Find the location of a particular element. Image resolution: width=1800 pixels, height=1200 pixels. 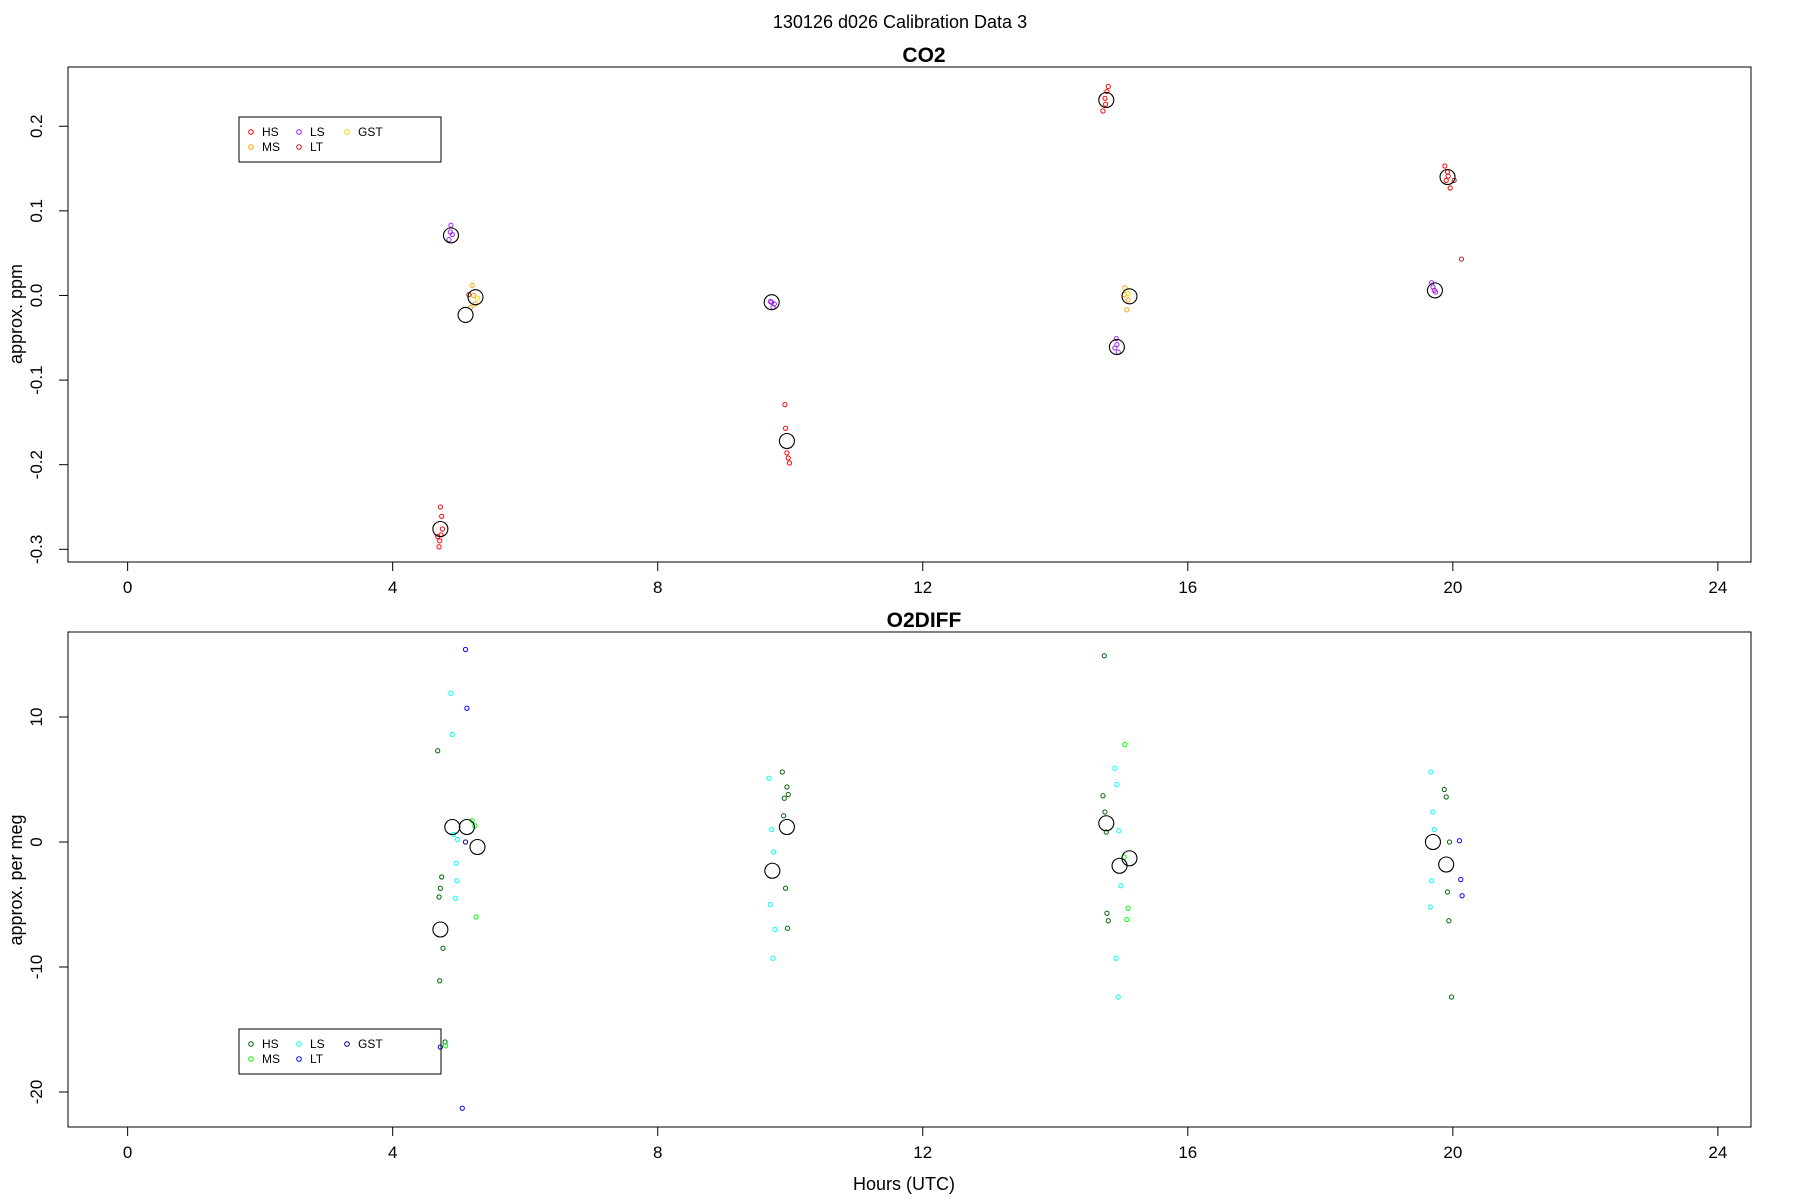

super-title: 130126 d026 Calibration Data 3 is located at coordinates (900, 22).